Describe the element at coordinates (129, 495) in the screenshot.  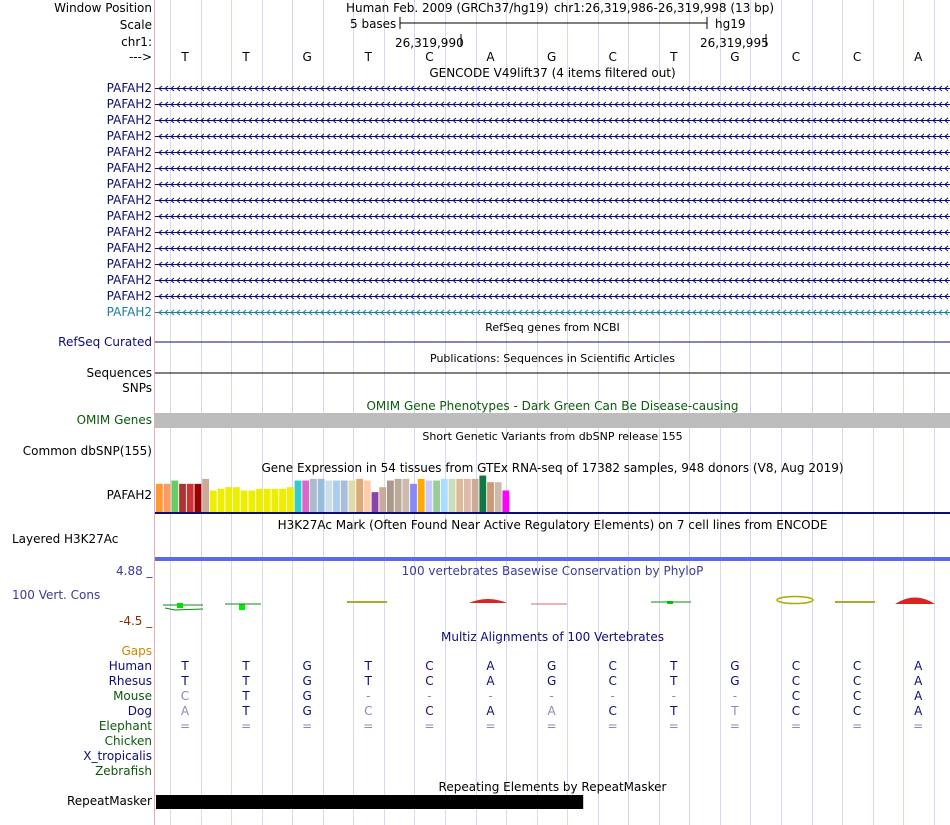
I see `gtex-label: PAFAH2` at that location.